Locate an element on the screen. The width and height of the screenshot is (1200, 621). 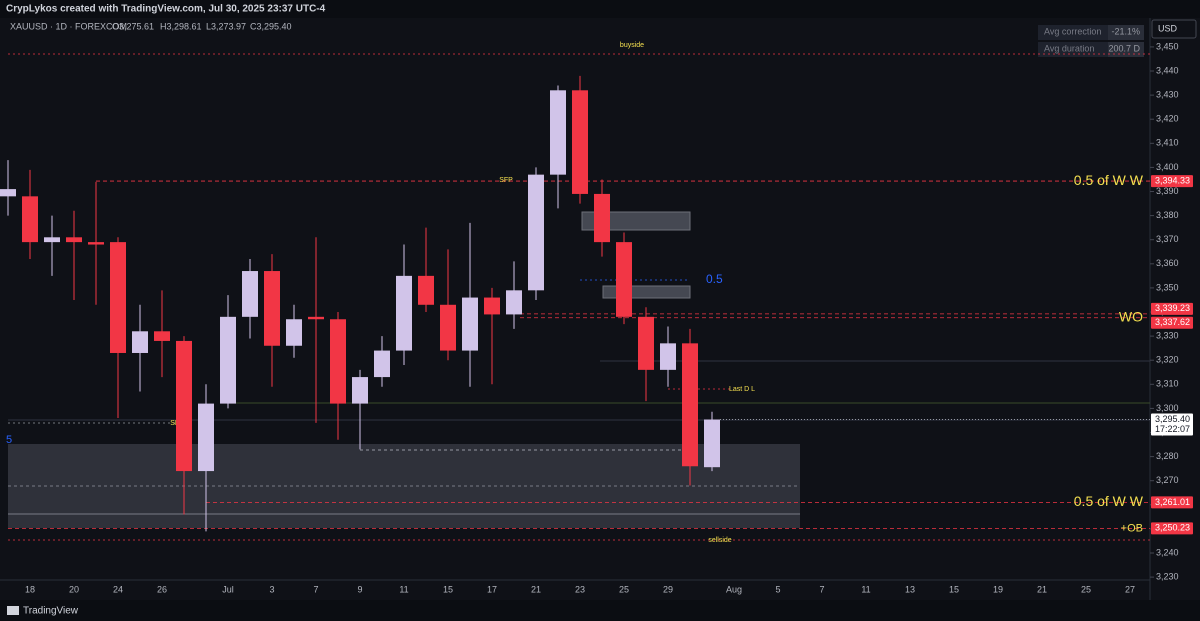
x-tick-label: 26 is located at coordinates (162, 589).